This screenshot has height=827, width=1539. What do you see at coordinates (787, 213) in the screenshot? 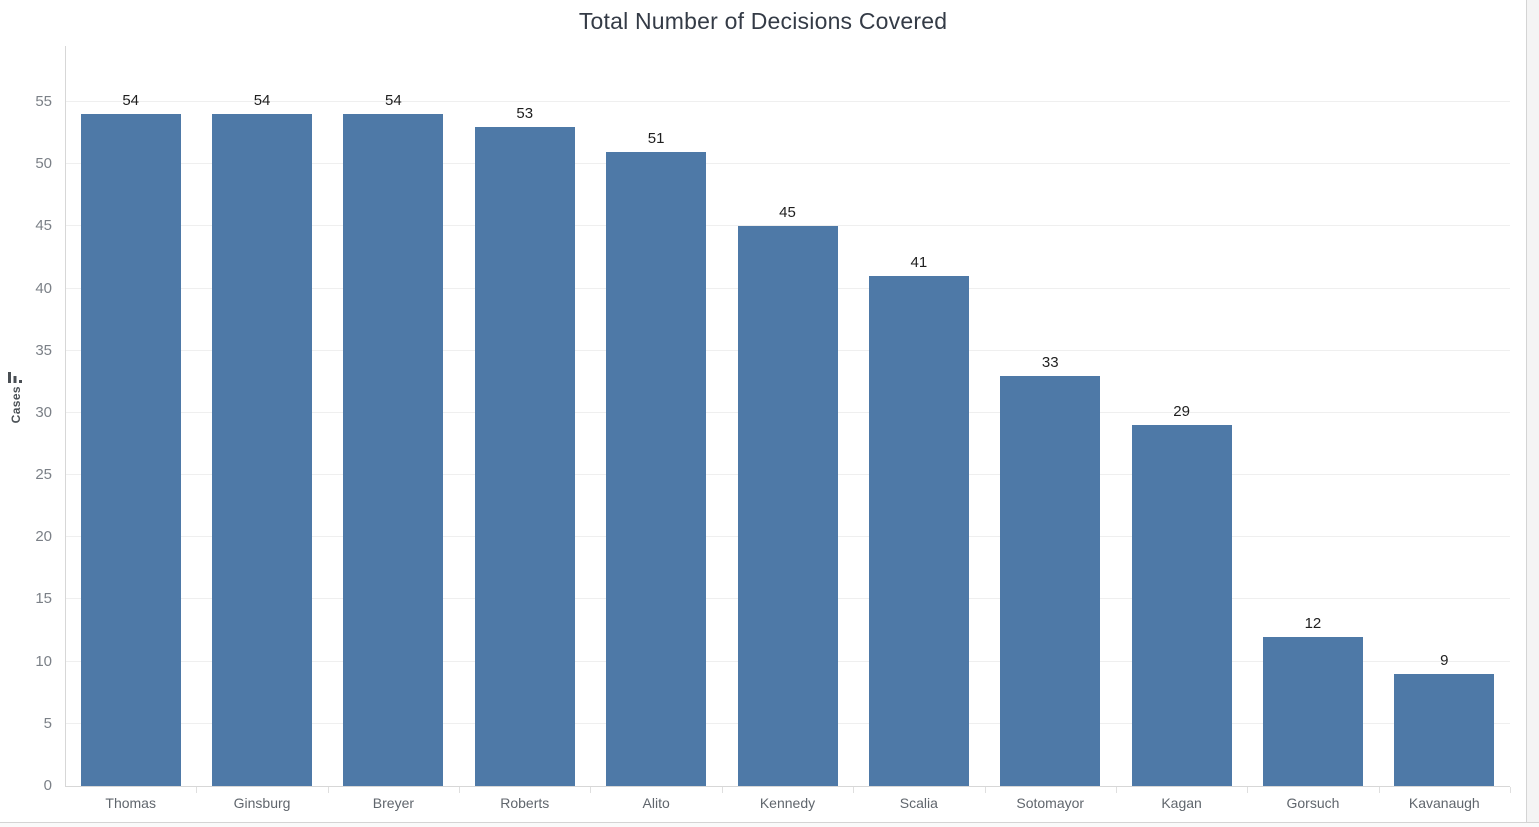
I see `bar-value-label-kennedy: 45` at bounding box center [787, 213].